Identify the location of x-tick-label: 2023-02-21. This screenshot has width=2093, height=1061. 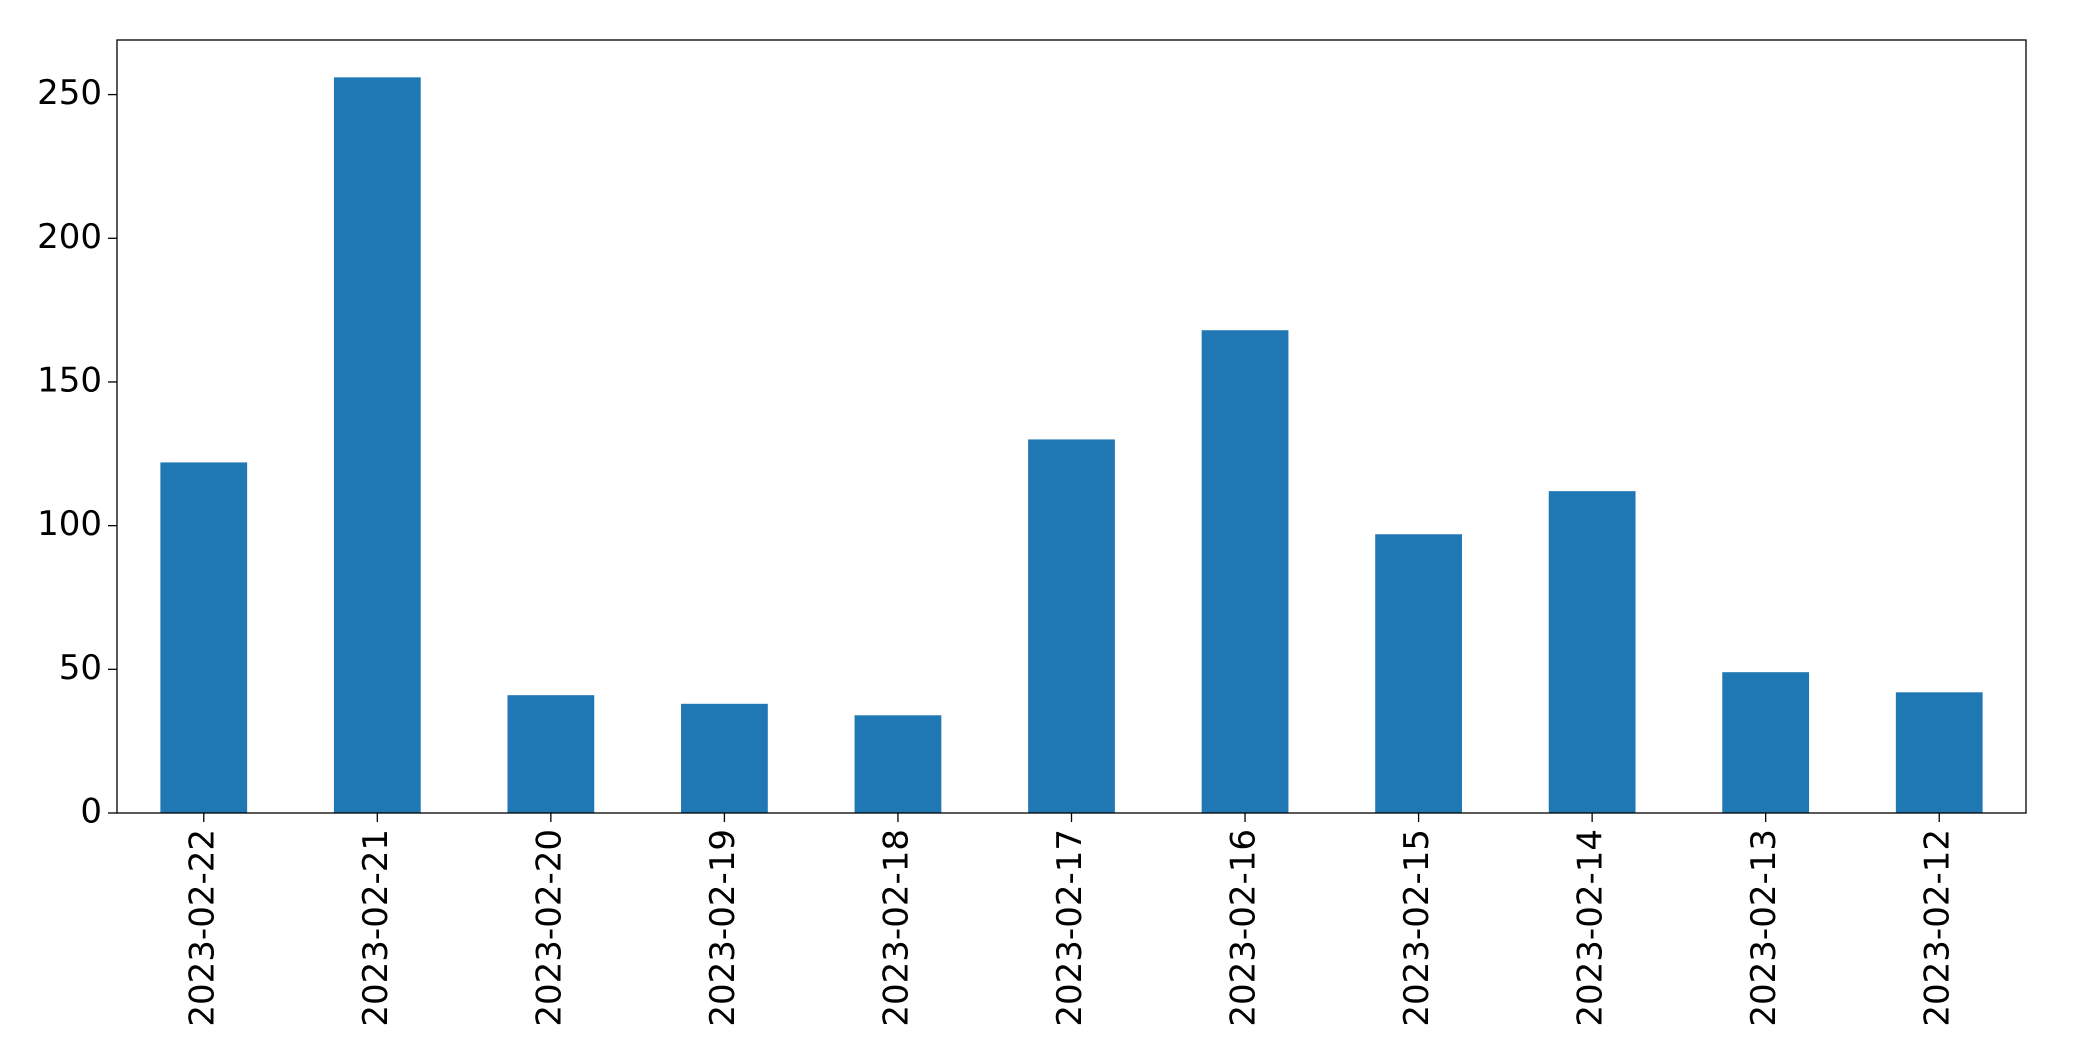
(376, 928).